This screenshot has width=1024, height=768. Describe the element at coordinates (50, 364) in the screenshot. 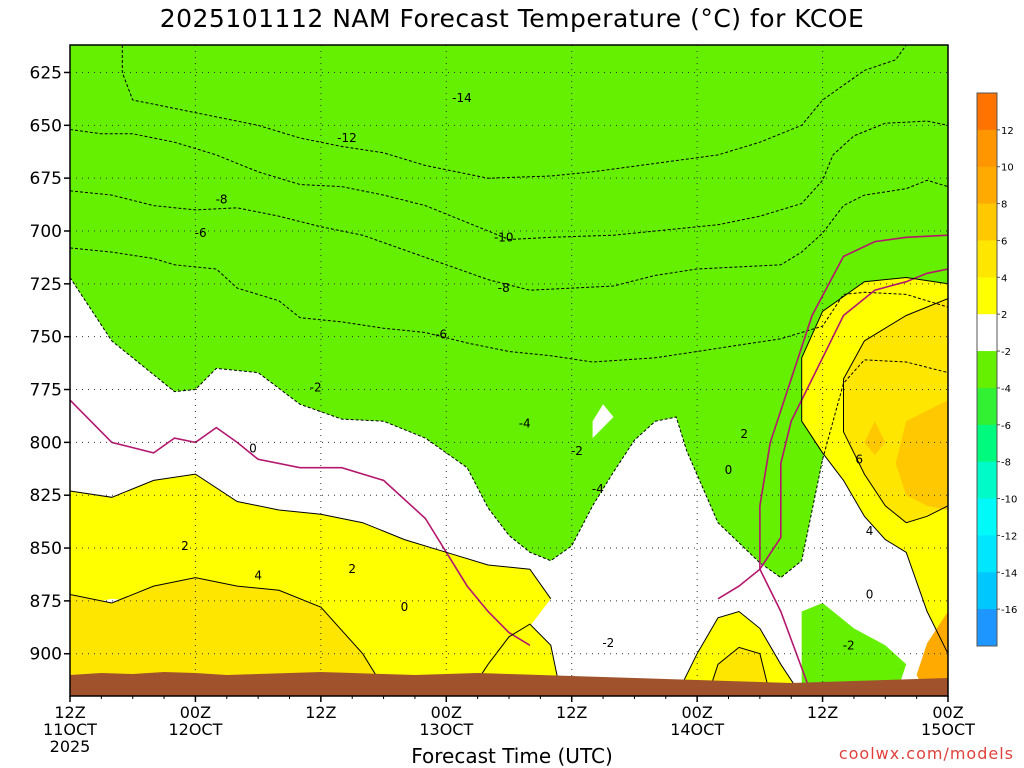

I see `y-axis: 625 650 675 700 725 750 775 800 825 850 875 900` at that location.